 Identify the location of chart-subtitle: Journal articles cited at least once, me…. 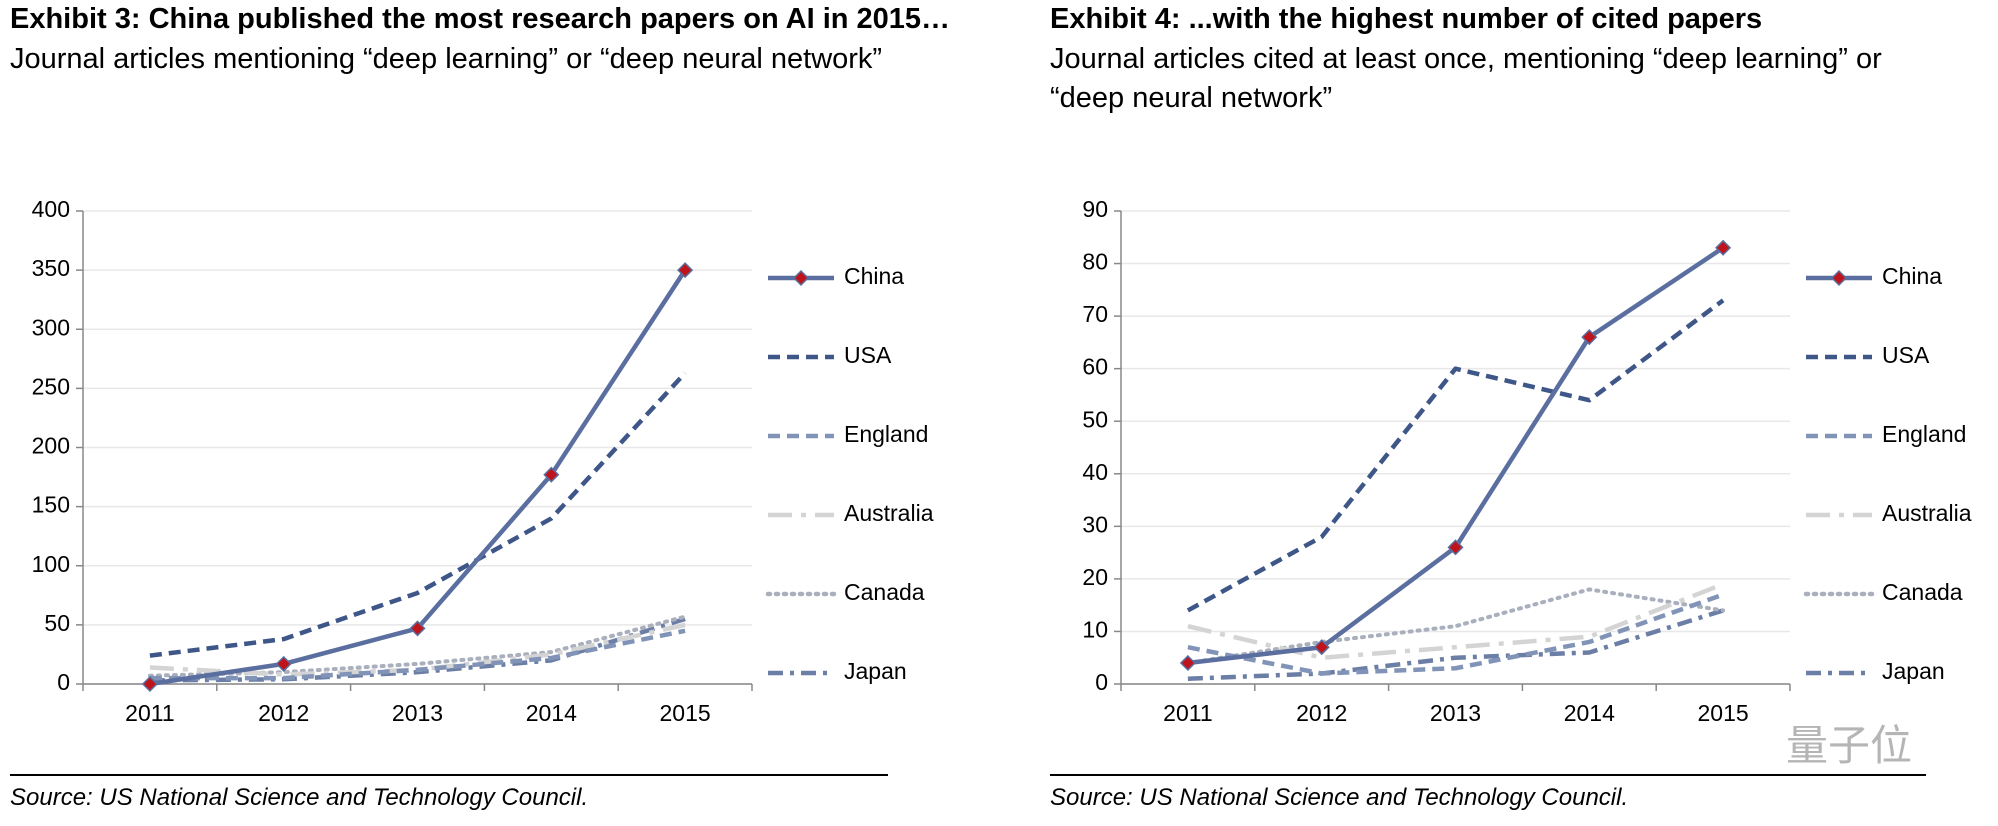
(1466, 78).